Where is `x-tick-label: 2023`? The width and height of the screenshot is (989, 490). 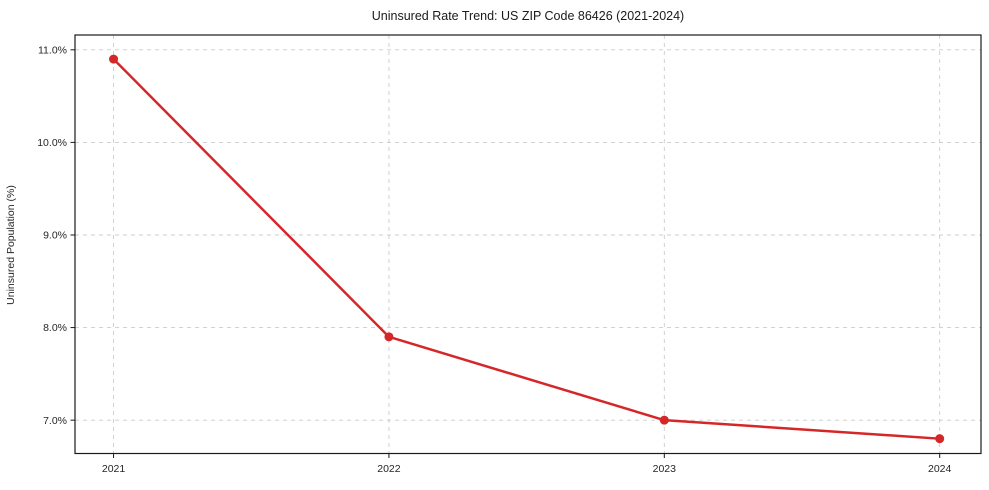
x-tick-label: 2023 is located at coordinates (665, 469).